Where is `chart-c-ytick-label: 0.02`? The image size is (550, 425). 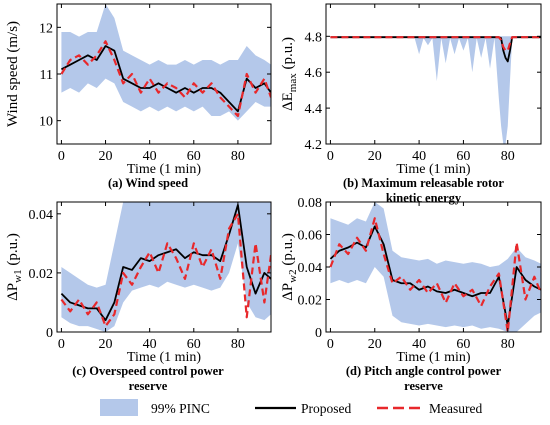 chart-c-ytick-label: 0.02 is located at coordinates (41, 274).